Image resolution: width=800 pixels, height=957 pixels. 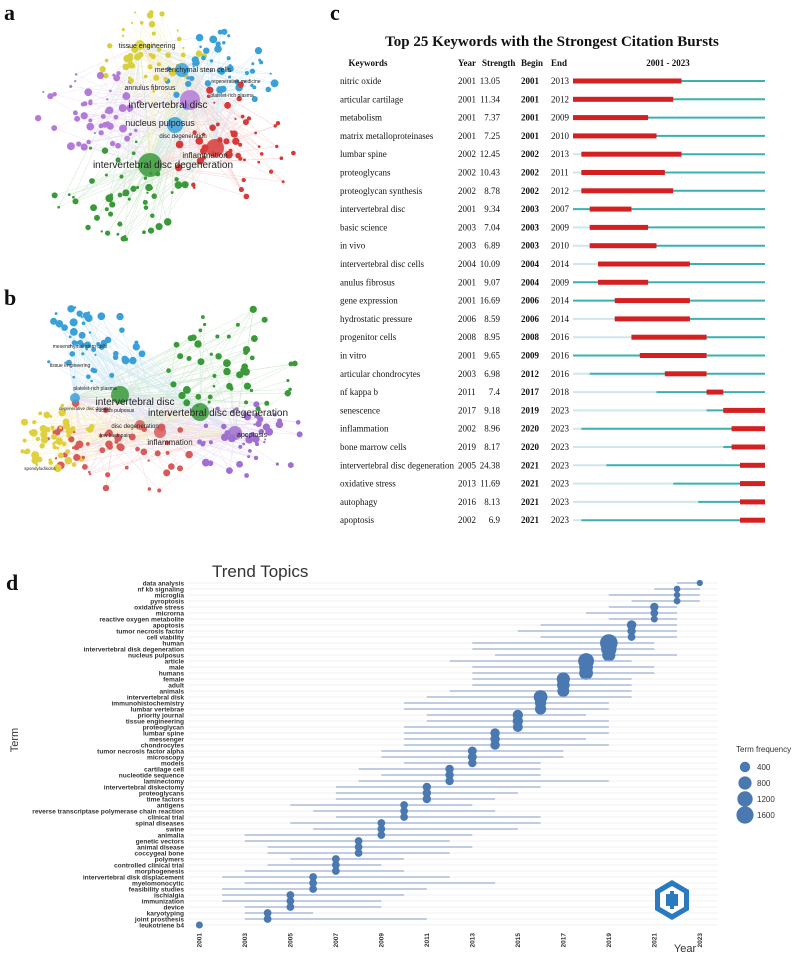 I want to click on term-label: intervertebral disk displacement, so click(x=134, y=877).